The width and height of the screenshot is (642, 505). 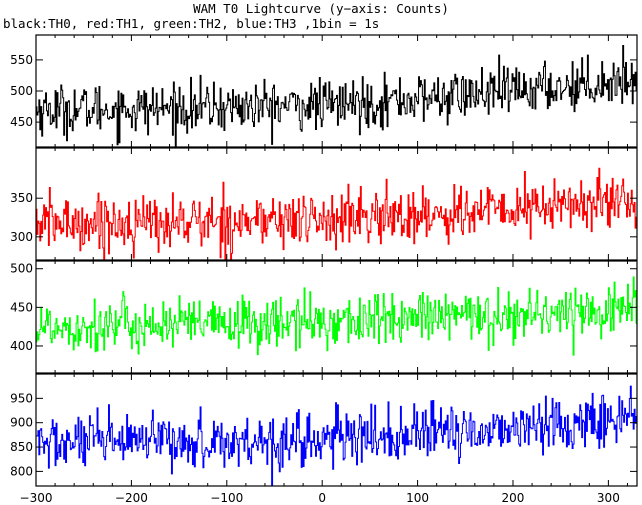 I want to click on y-tick-label: 400, so click(x=21, y=346).